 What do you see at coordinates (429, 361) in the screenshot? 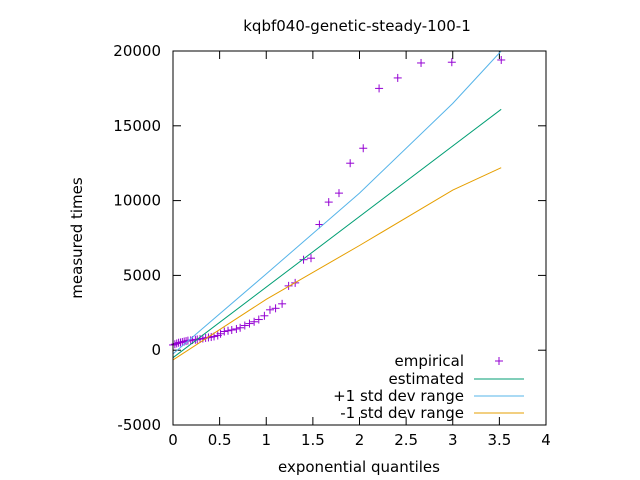
I see `legend-label: empirical` at bounding box center [429, 361].